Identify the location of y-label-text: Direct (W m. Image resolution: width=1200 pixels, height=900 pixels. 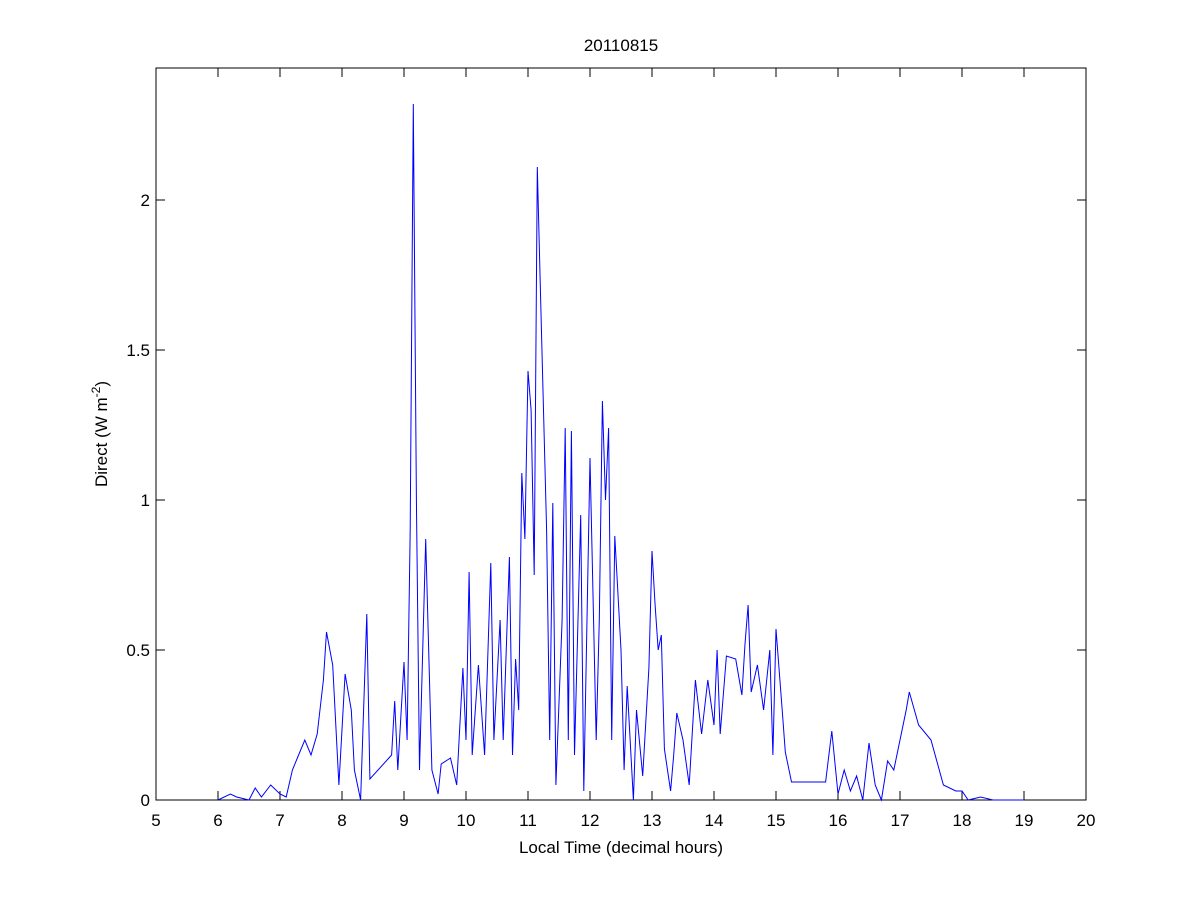
(101, 442).